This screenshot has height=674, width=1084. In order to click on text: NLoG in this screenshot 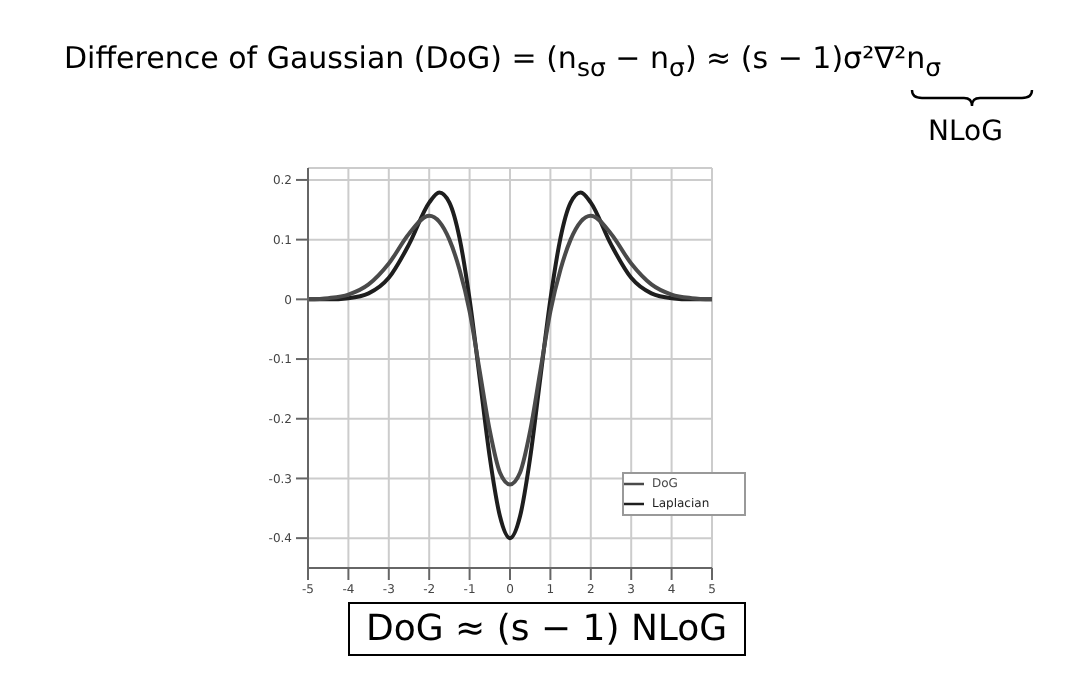, I will do `click(965, 132)`.